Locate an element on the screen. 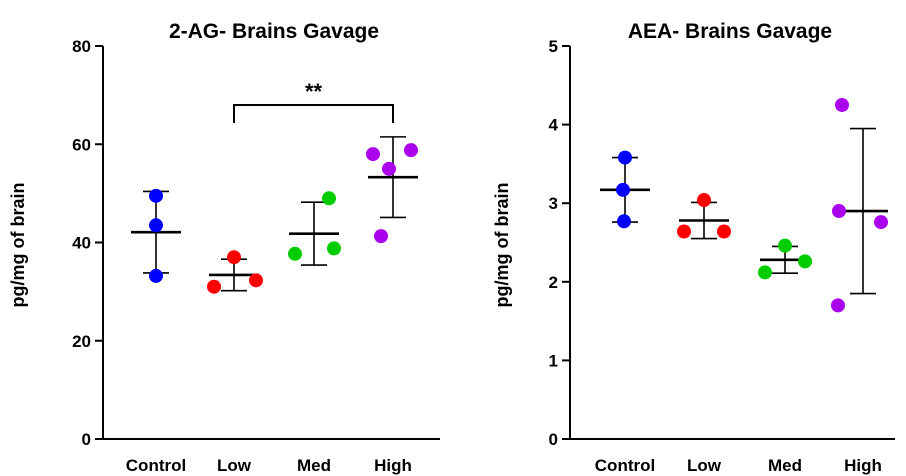 This screenshot has width=906, height=476. y-tick-label: 40 is located at coordinates (81, 243).